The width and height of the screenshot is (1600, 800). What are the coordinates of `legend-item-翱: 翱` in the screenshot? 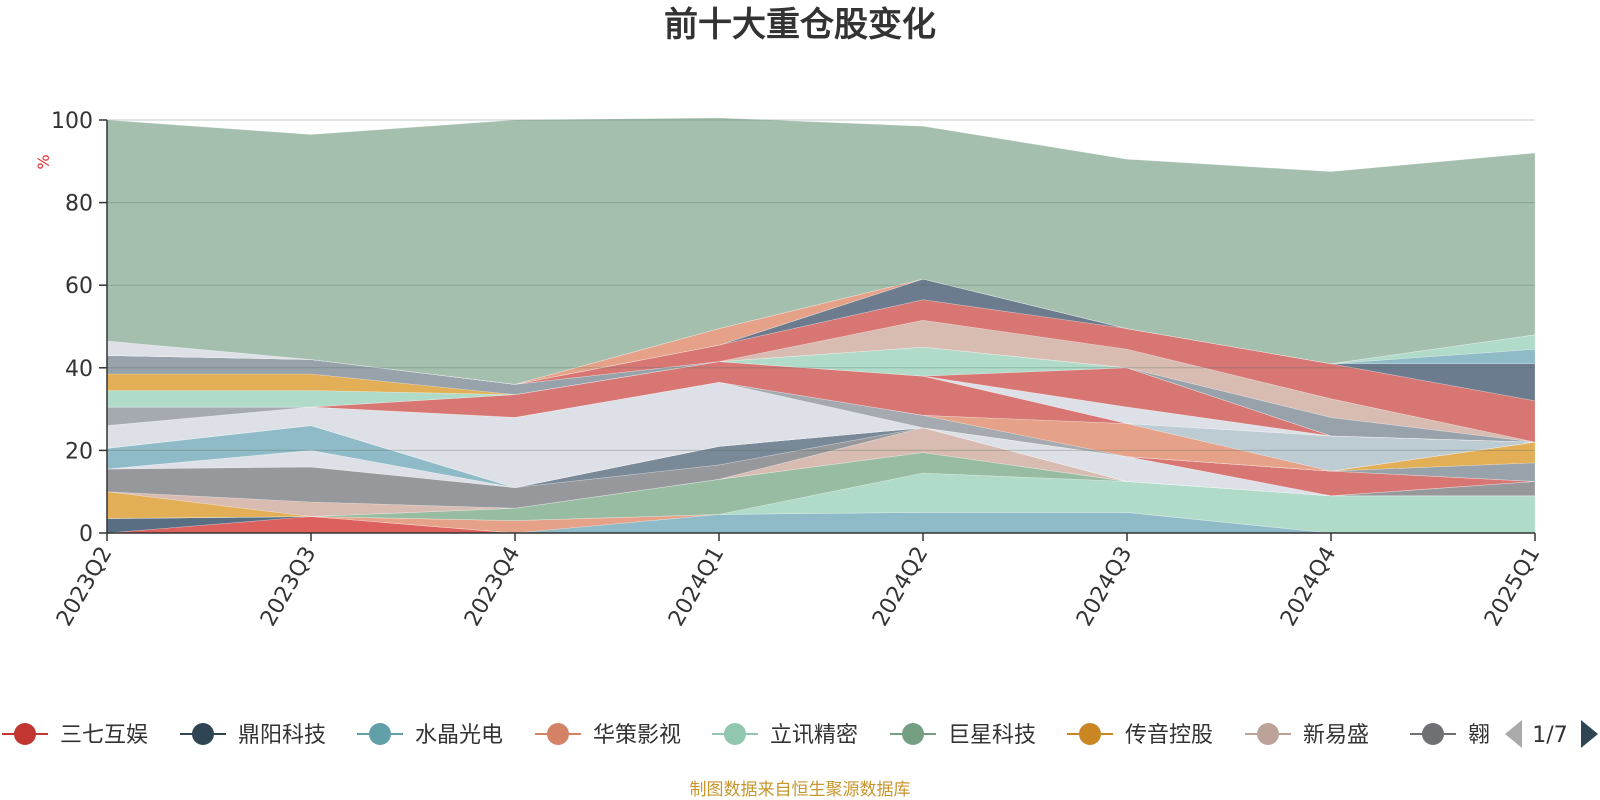 It's located at (1450, 735).